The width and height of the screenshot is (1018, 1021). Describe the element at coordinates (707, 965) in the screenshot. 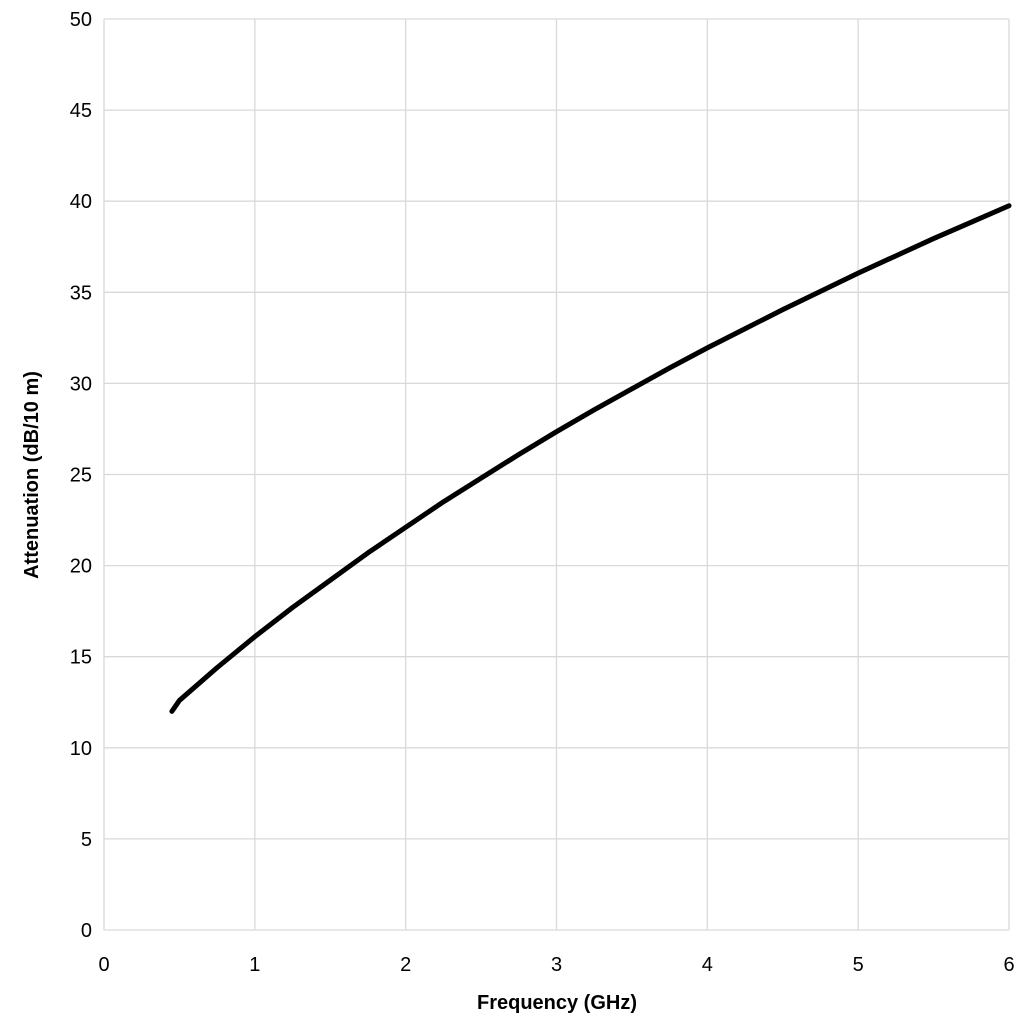

I see `x-tick-label: 4` at that location.